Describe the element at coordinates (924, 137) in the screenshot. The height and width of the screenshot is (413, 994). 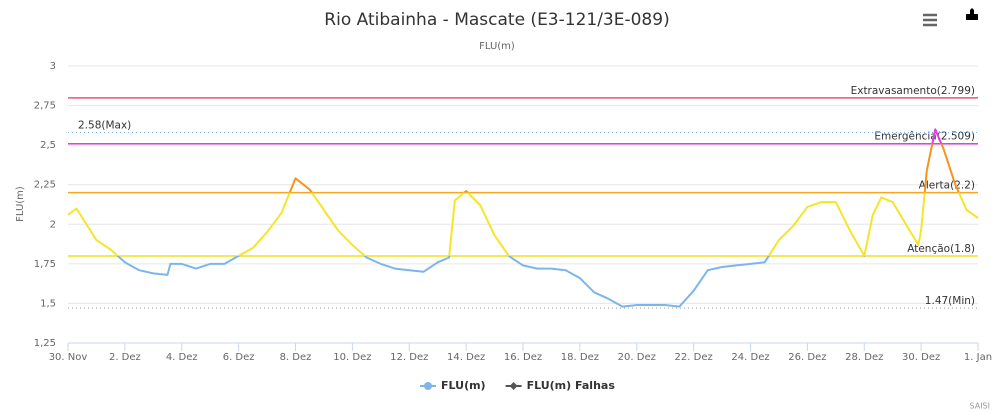
I see `plot-line-label: Emergência(2.509)` at that location.